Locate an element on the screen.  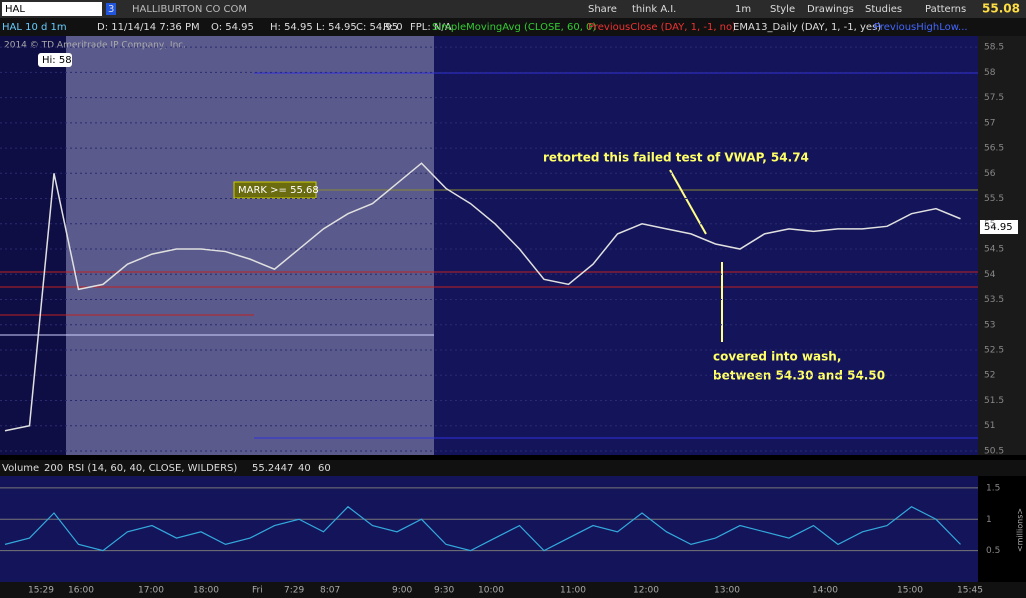
time-label: 12:00 is located at coordinates (646, 591).